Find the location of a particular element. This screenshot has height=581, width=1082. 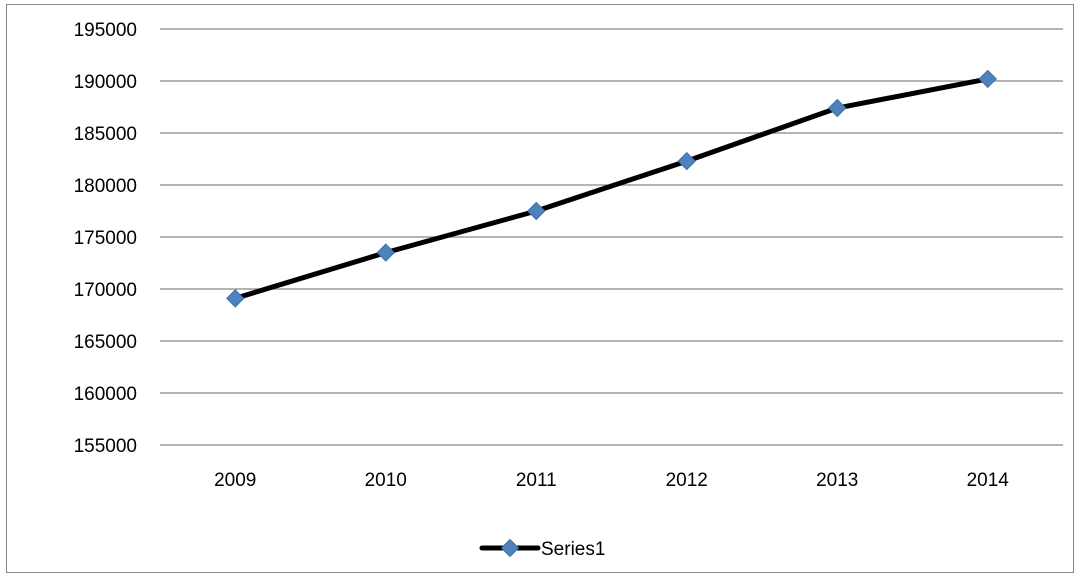

x-tick-label: 2010 is located at coordinates (386, 480).